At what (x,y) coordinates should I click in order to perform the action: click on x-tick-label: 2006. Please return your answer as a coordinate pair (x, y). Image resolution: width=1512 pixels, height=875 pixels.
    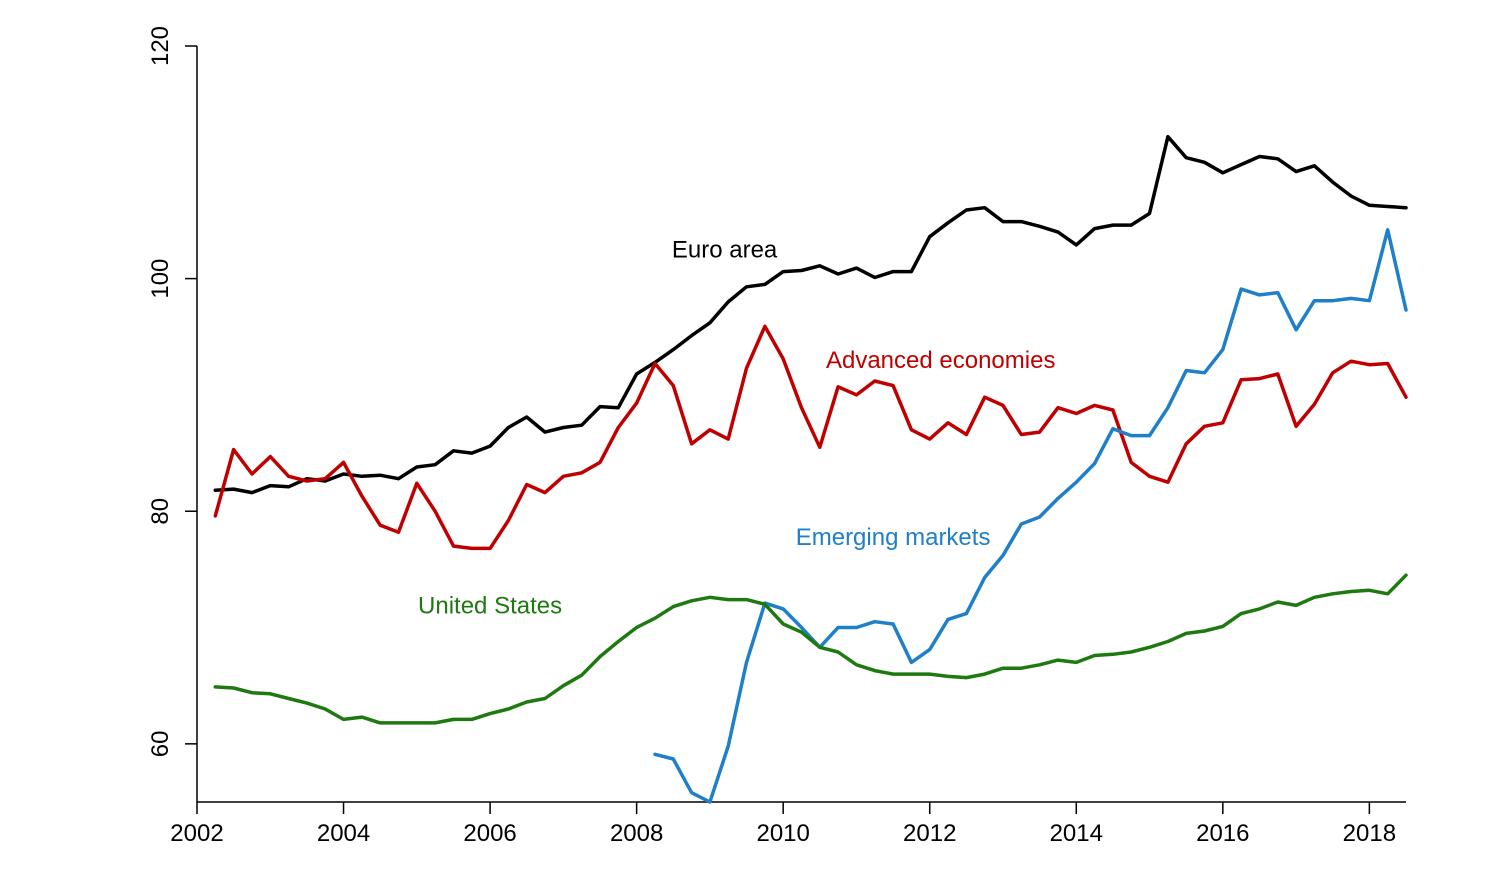
    Looking at the image, I should click on (489, 833).